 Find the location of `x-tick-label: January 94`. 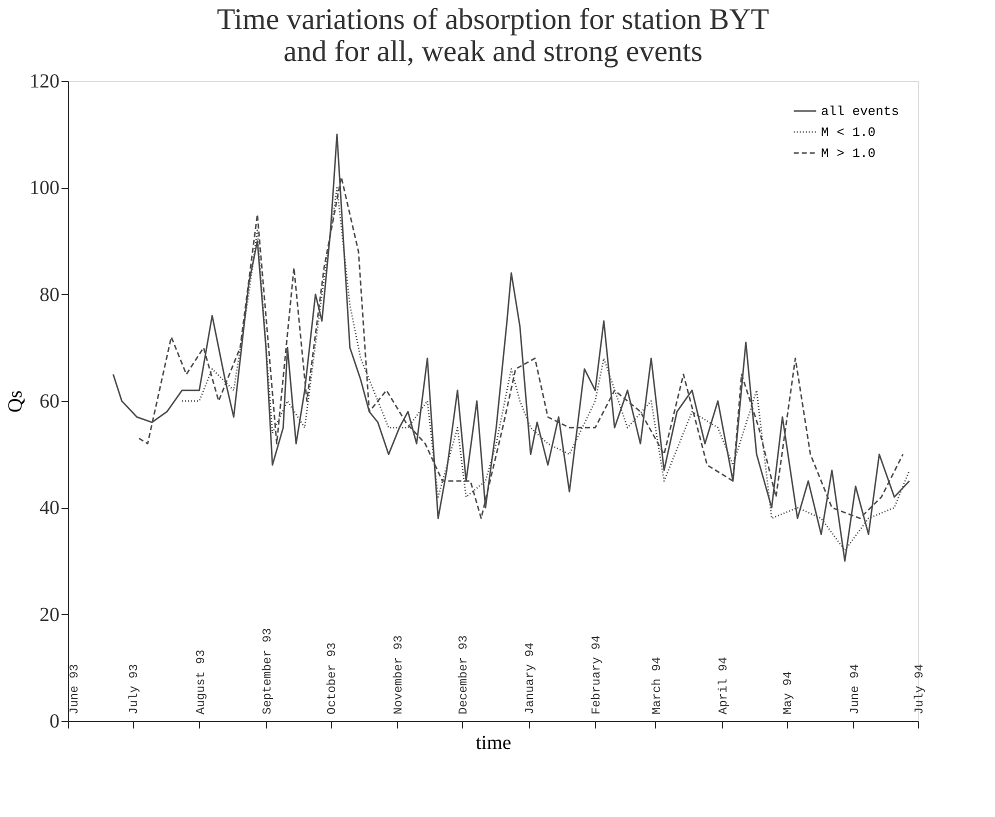

x-tick-label: January 94 is located at coordinates (530, 678).